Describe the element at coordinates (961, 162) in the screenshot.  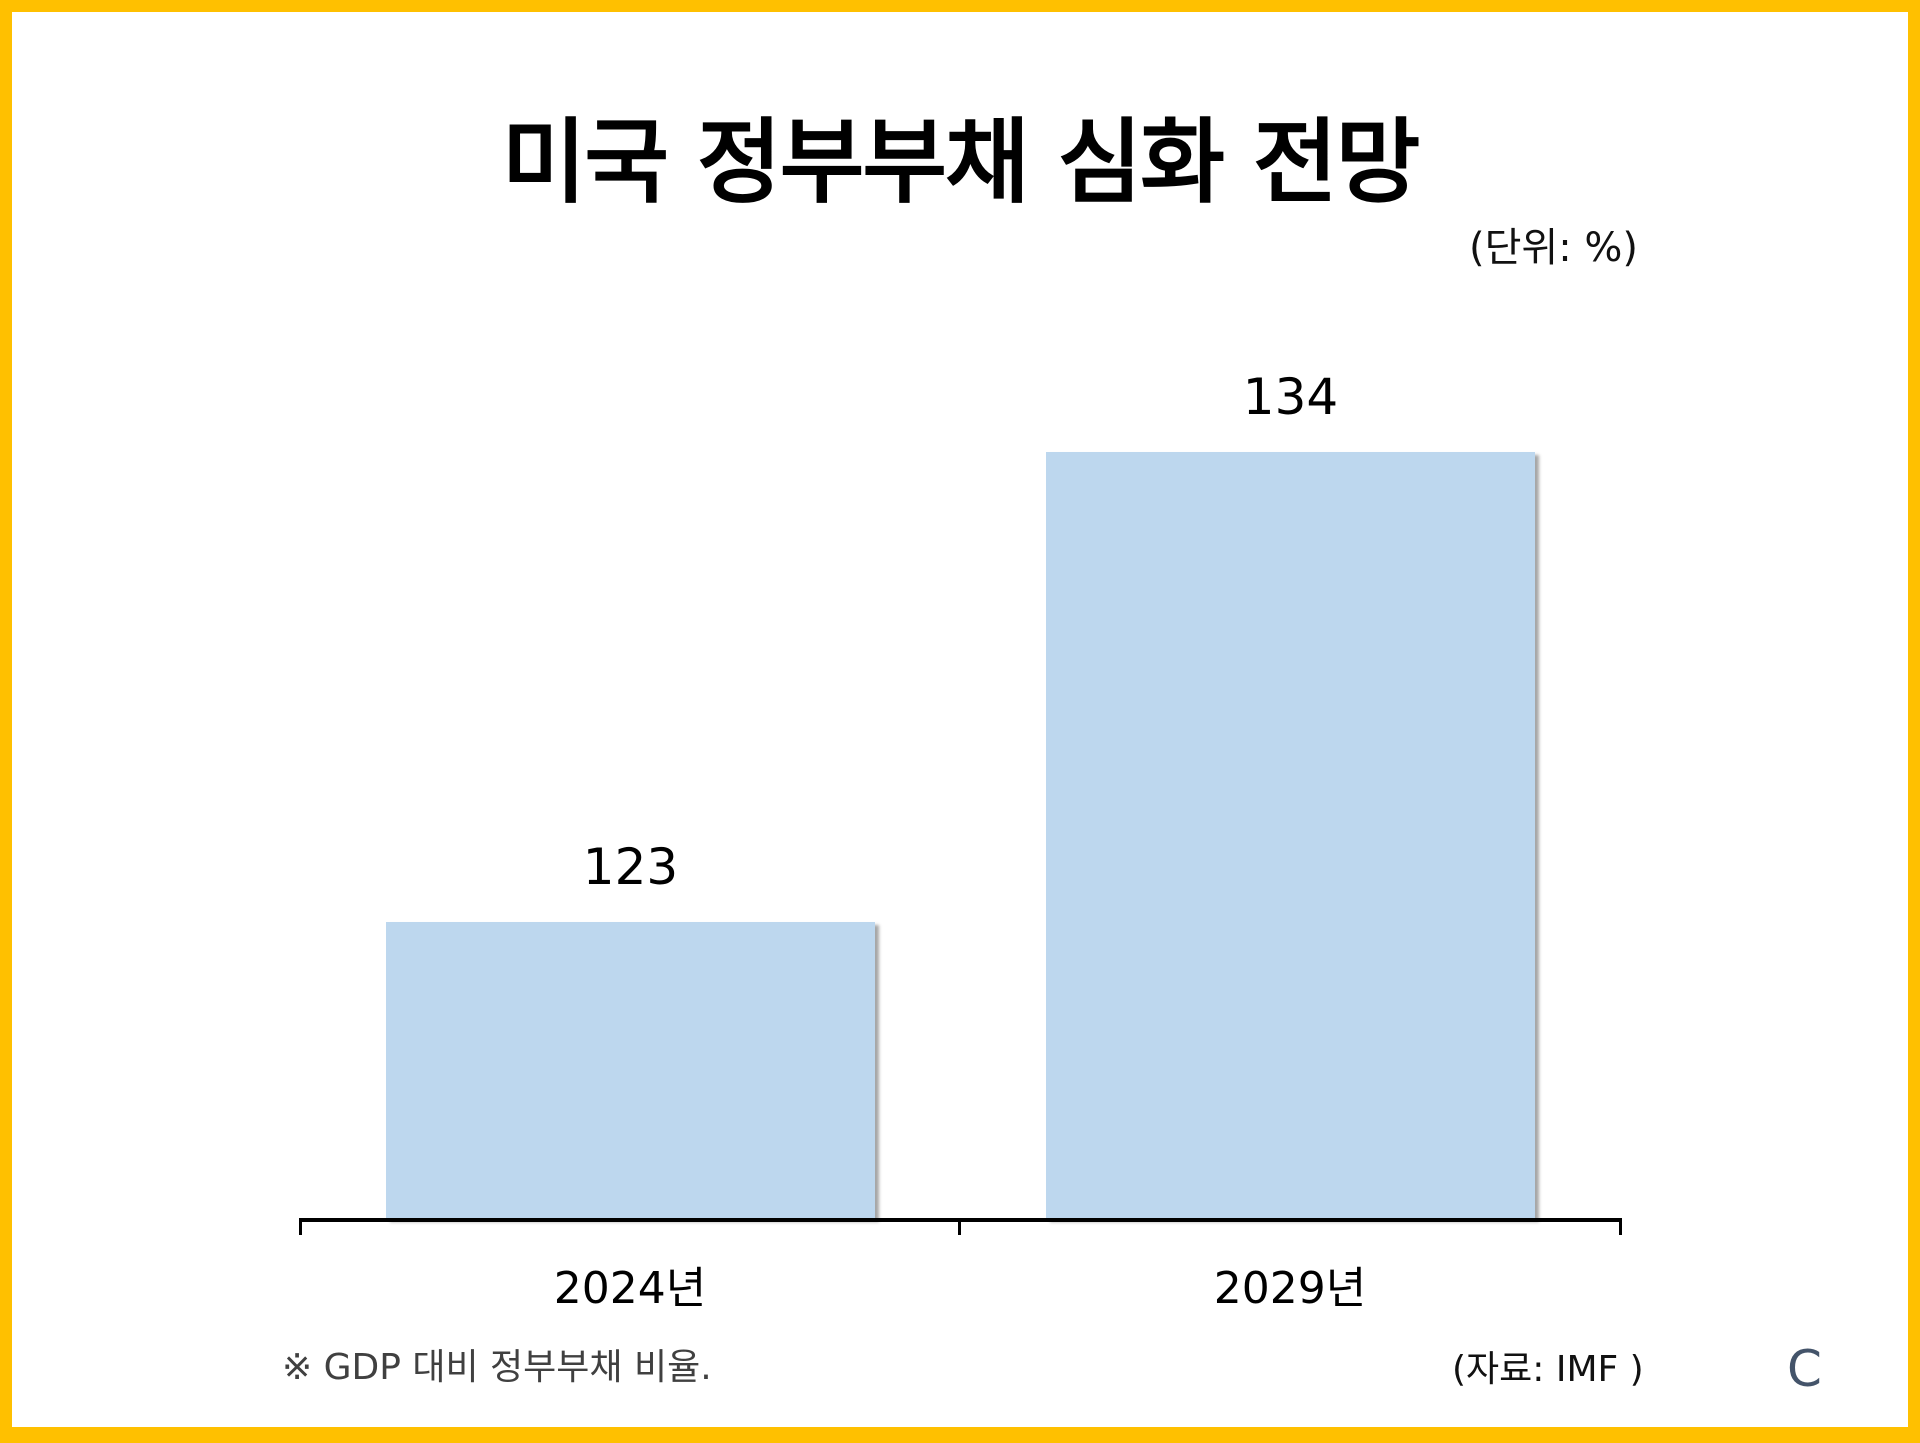
I see `chart-title: 미국 정부부채 심화 전망` at that location.